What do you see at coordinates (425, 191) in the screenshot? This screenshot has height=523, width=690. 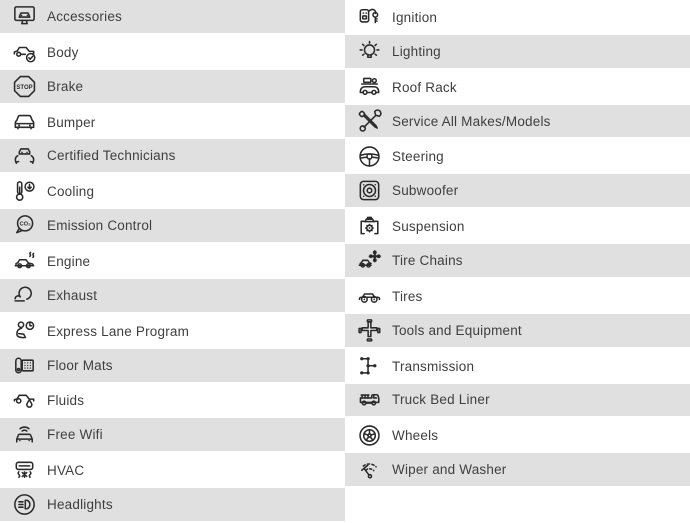 I see `category-label: Subwoofer` at bounding box center [425, 191].